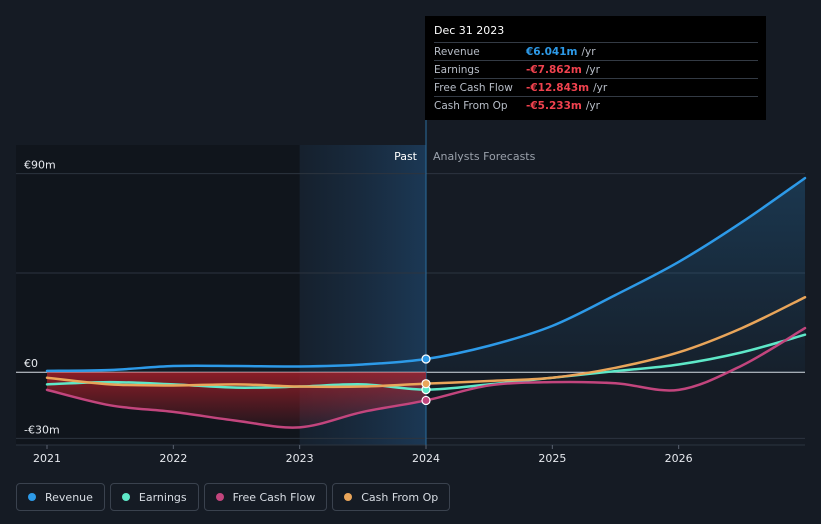 The width and height of the screenshot is (821, 524). I want to click on x-tick-label: 2024, so click(426, 458).